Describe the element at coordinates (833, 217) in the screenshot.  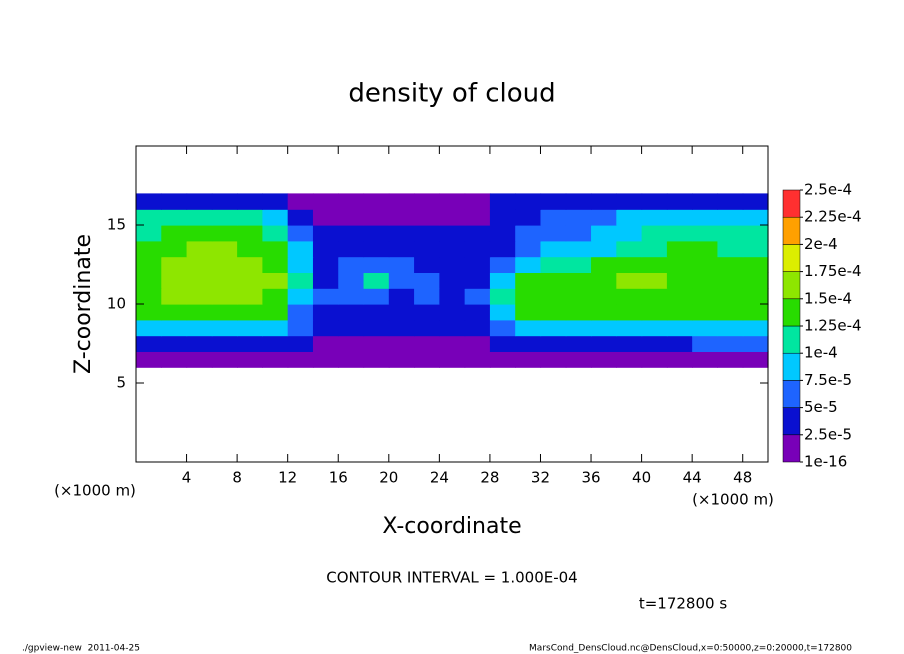
I see `colorbar-label: 2.25e-4` at that location.